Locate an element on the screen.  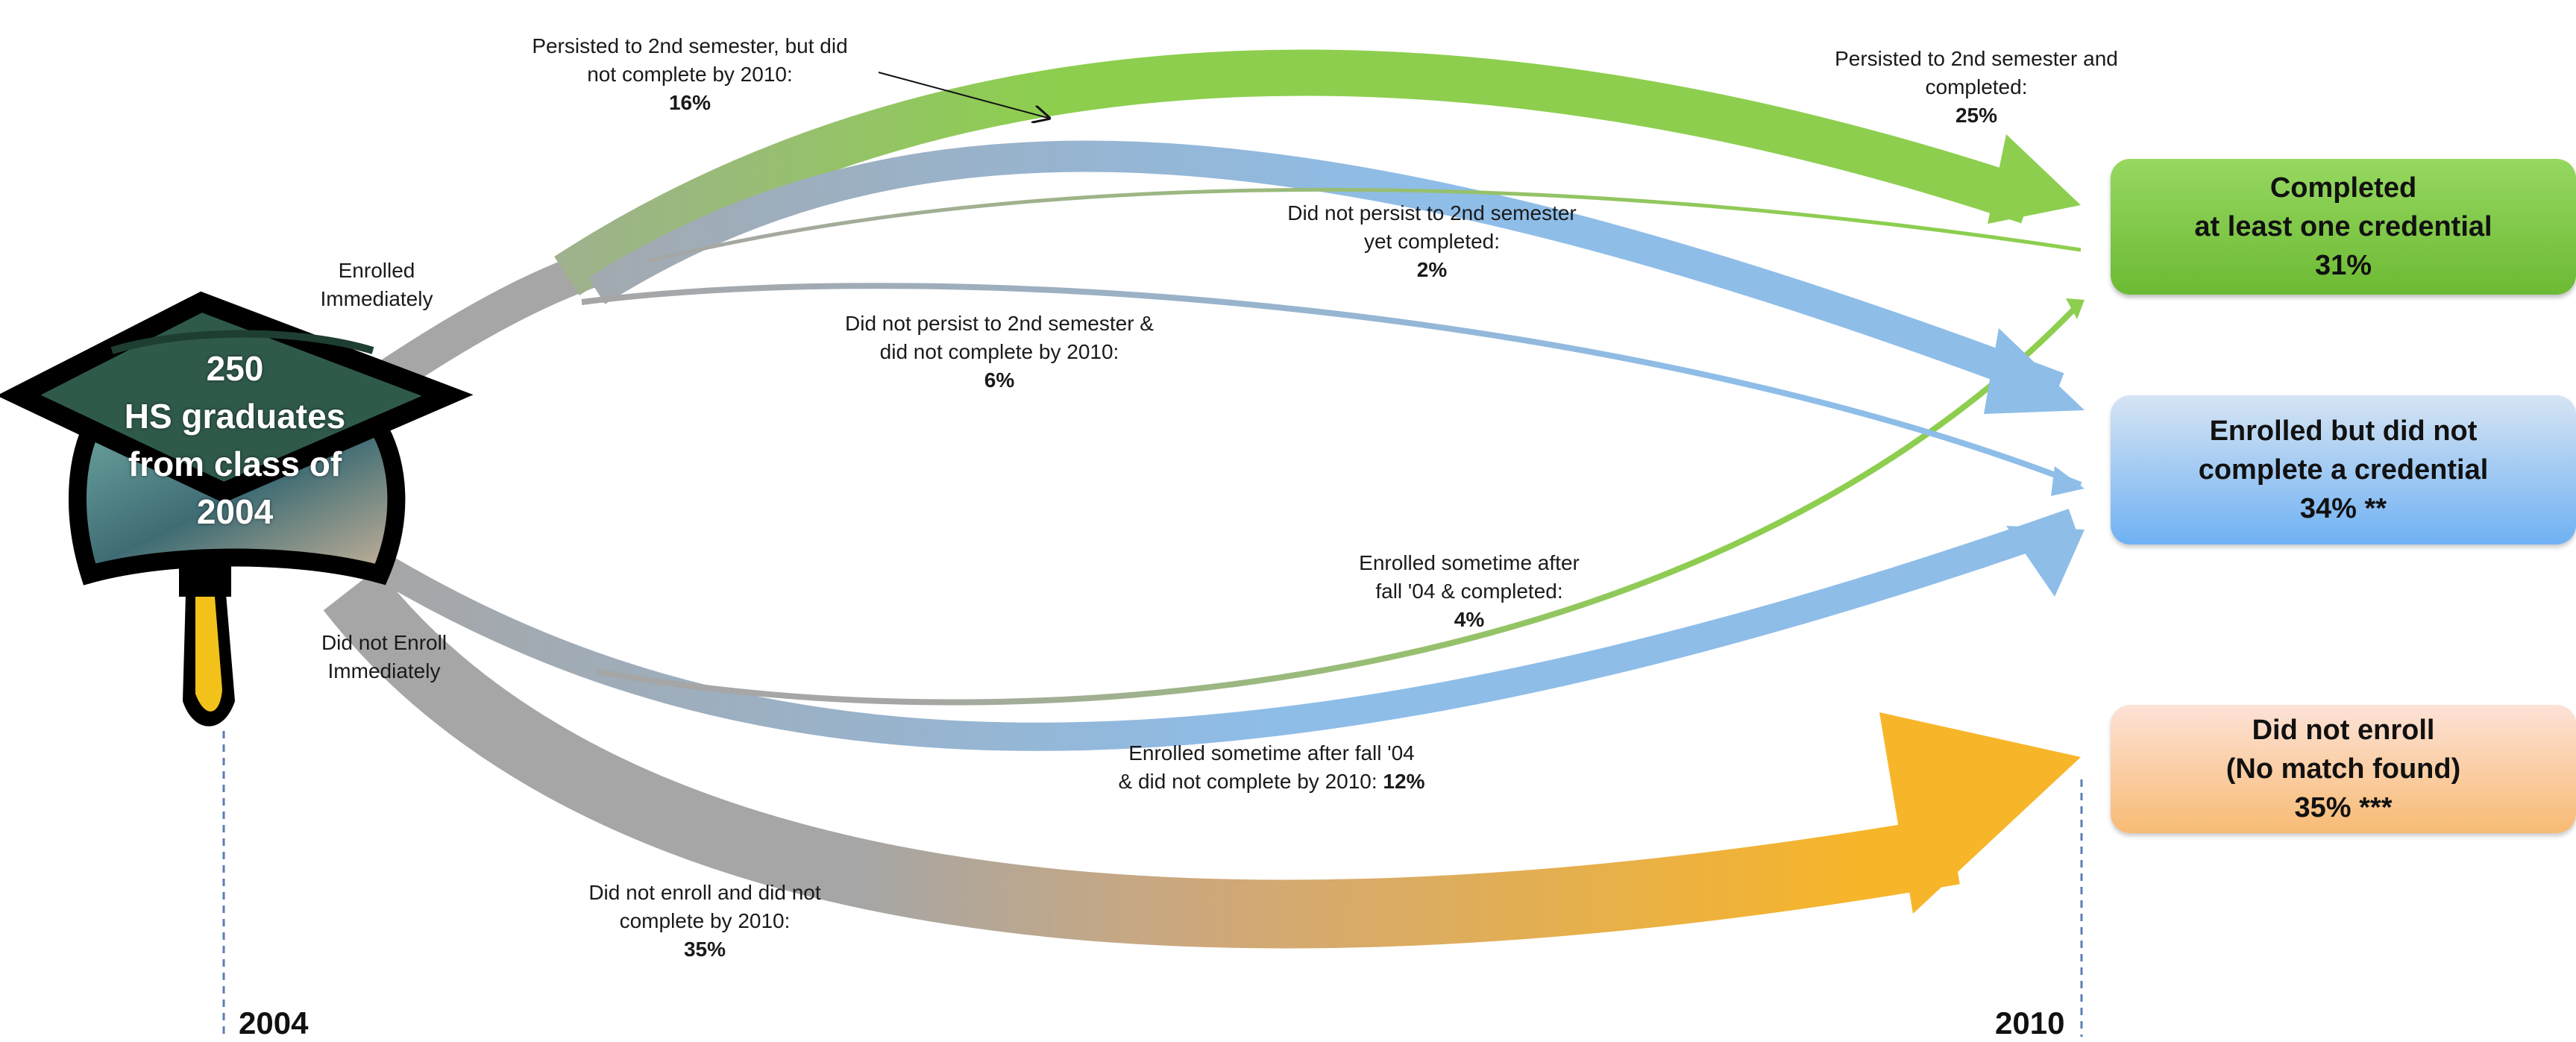
flow-label-line: Enrolled sometime after fall '04 is located at coordinates (1272, 753).